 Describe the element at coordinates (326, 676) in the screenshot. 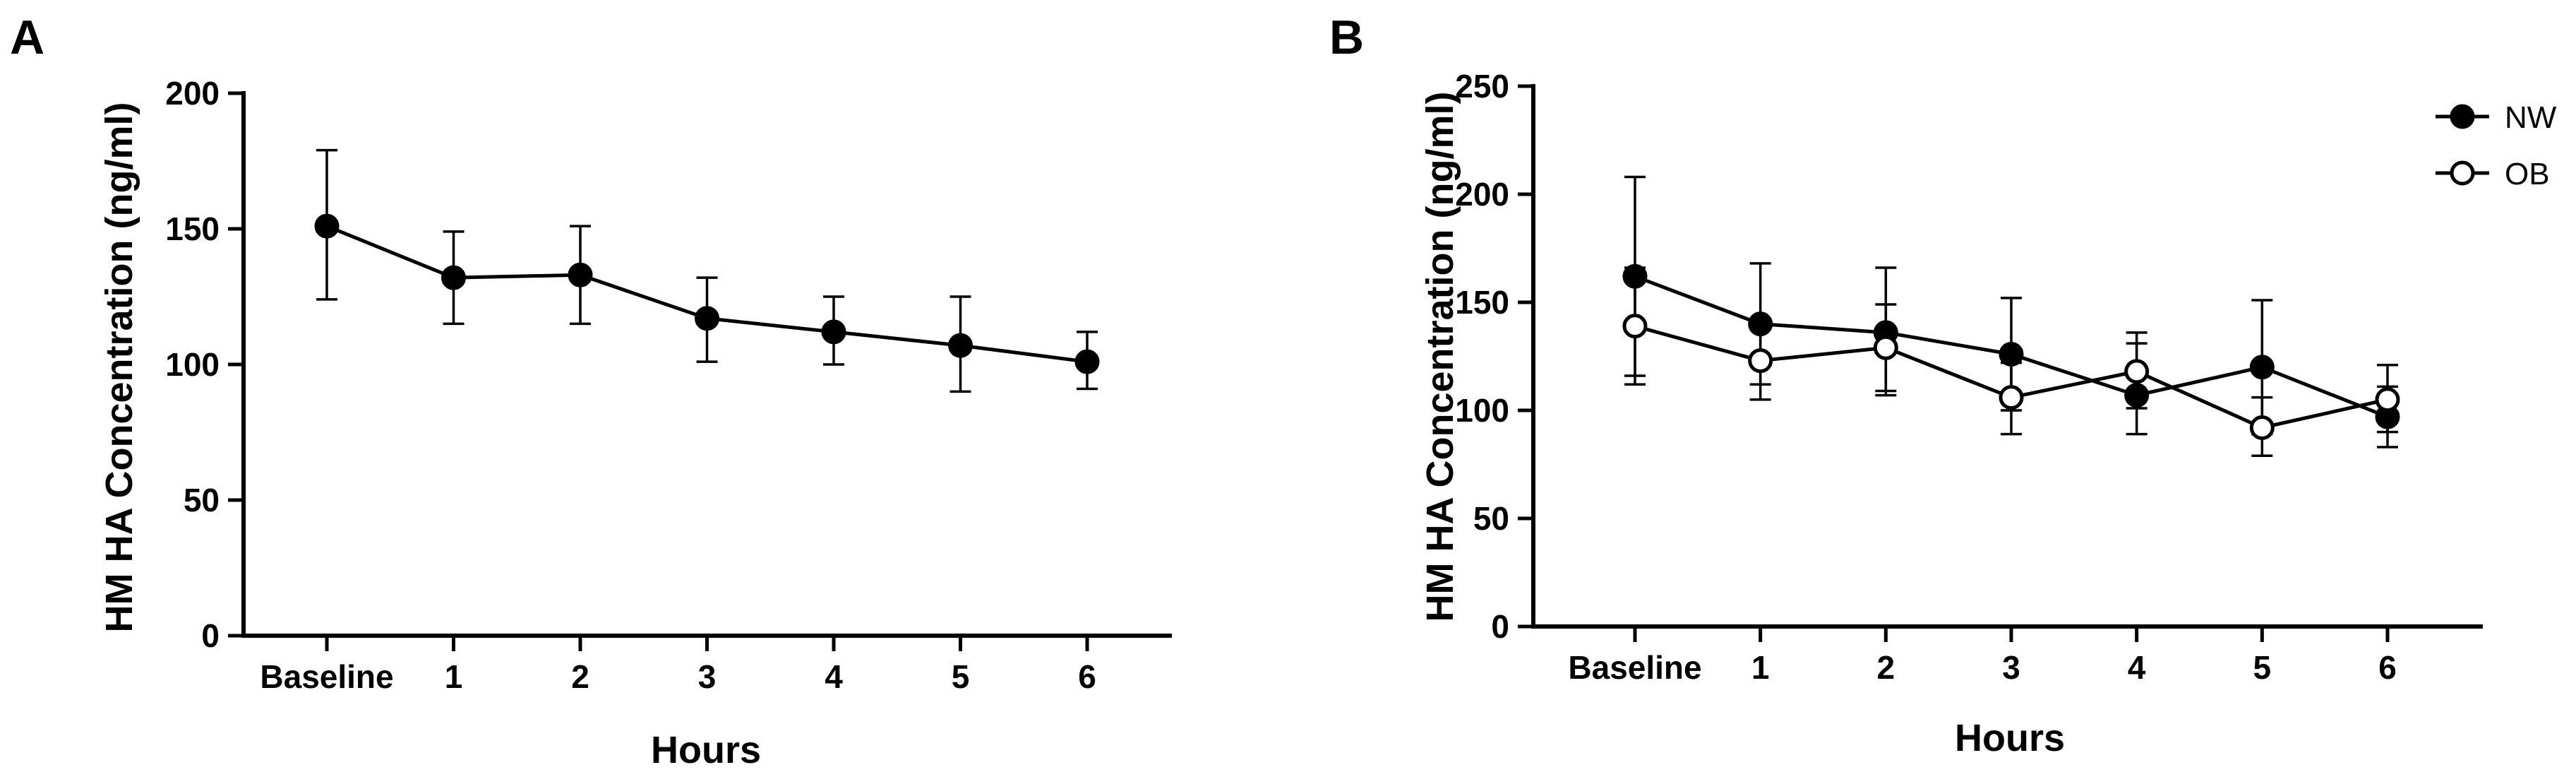

I see `panel-a-x-tick-label: Baseline` at that location.